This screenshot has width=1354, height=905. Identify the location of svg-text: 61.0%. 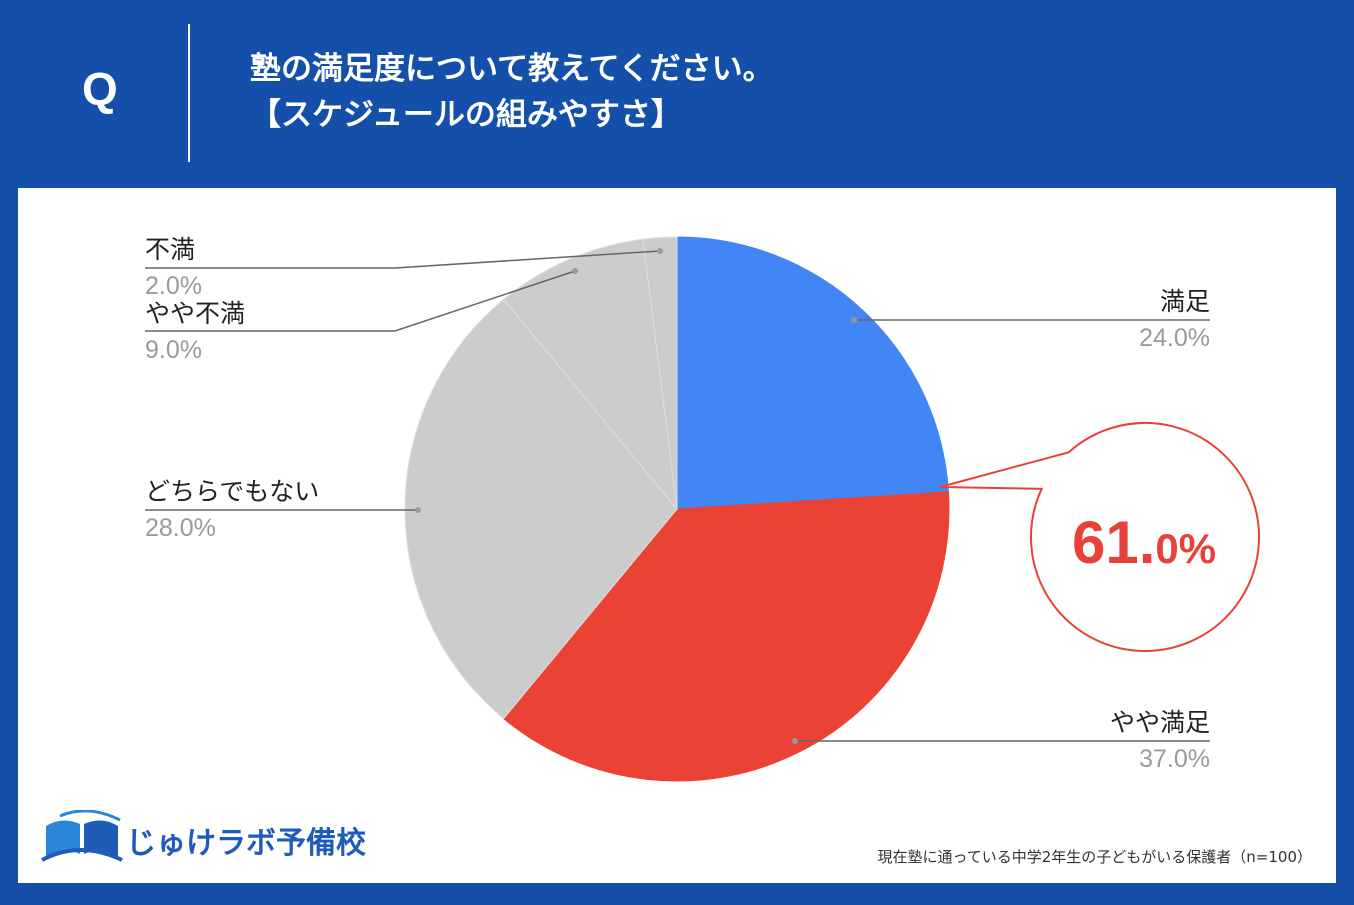
(1144, 542).